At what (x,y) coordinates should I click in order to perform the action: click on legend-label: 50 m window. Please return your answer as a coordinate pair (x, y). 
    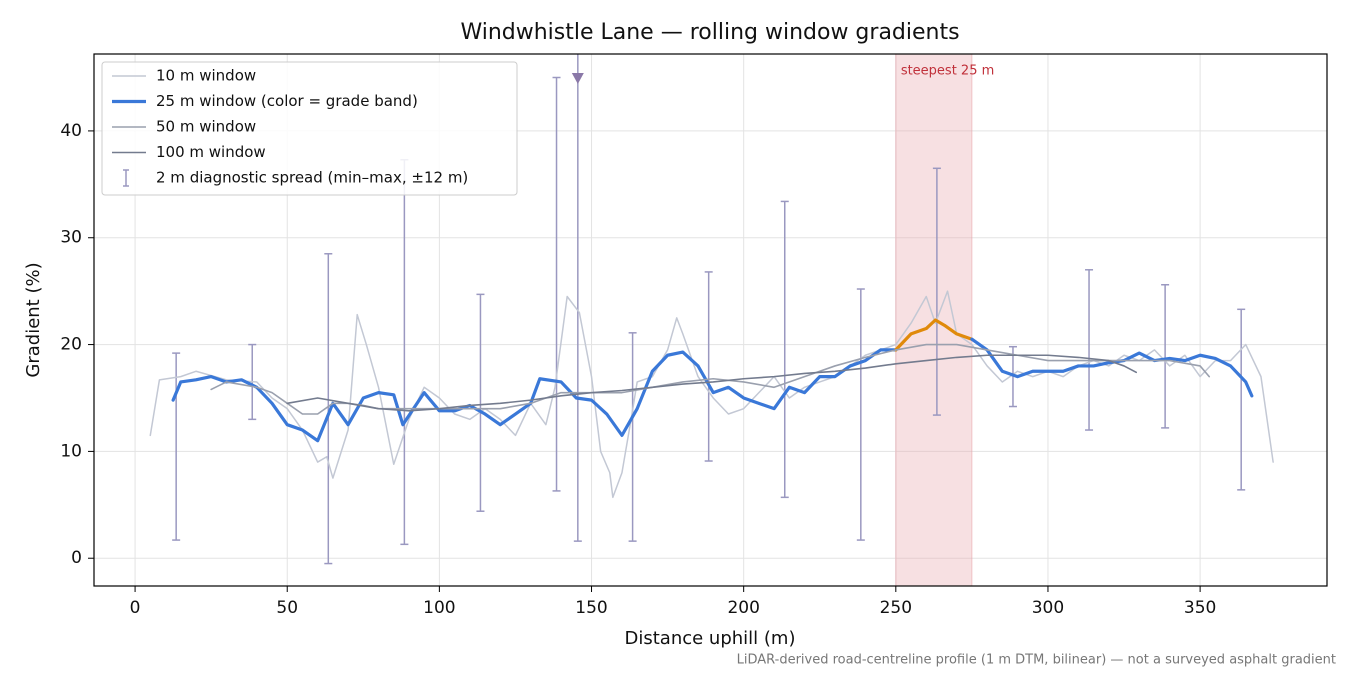
    Looking at the image, I should click on (206, 127).